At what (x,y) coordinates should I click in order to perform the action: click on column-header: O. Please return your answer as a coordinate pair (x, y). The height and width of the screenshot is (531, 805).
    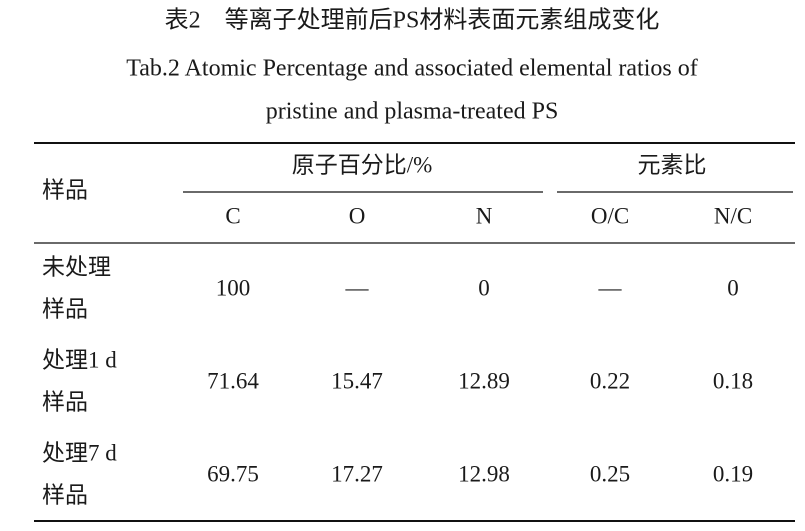
    Looking at the image, I should click on (357, 215).